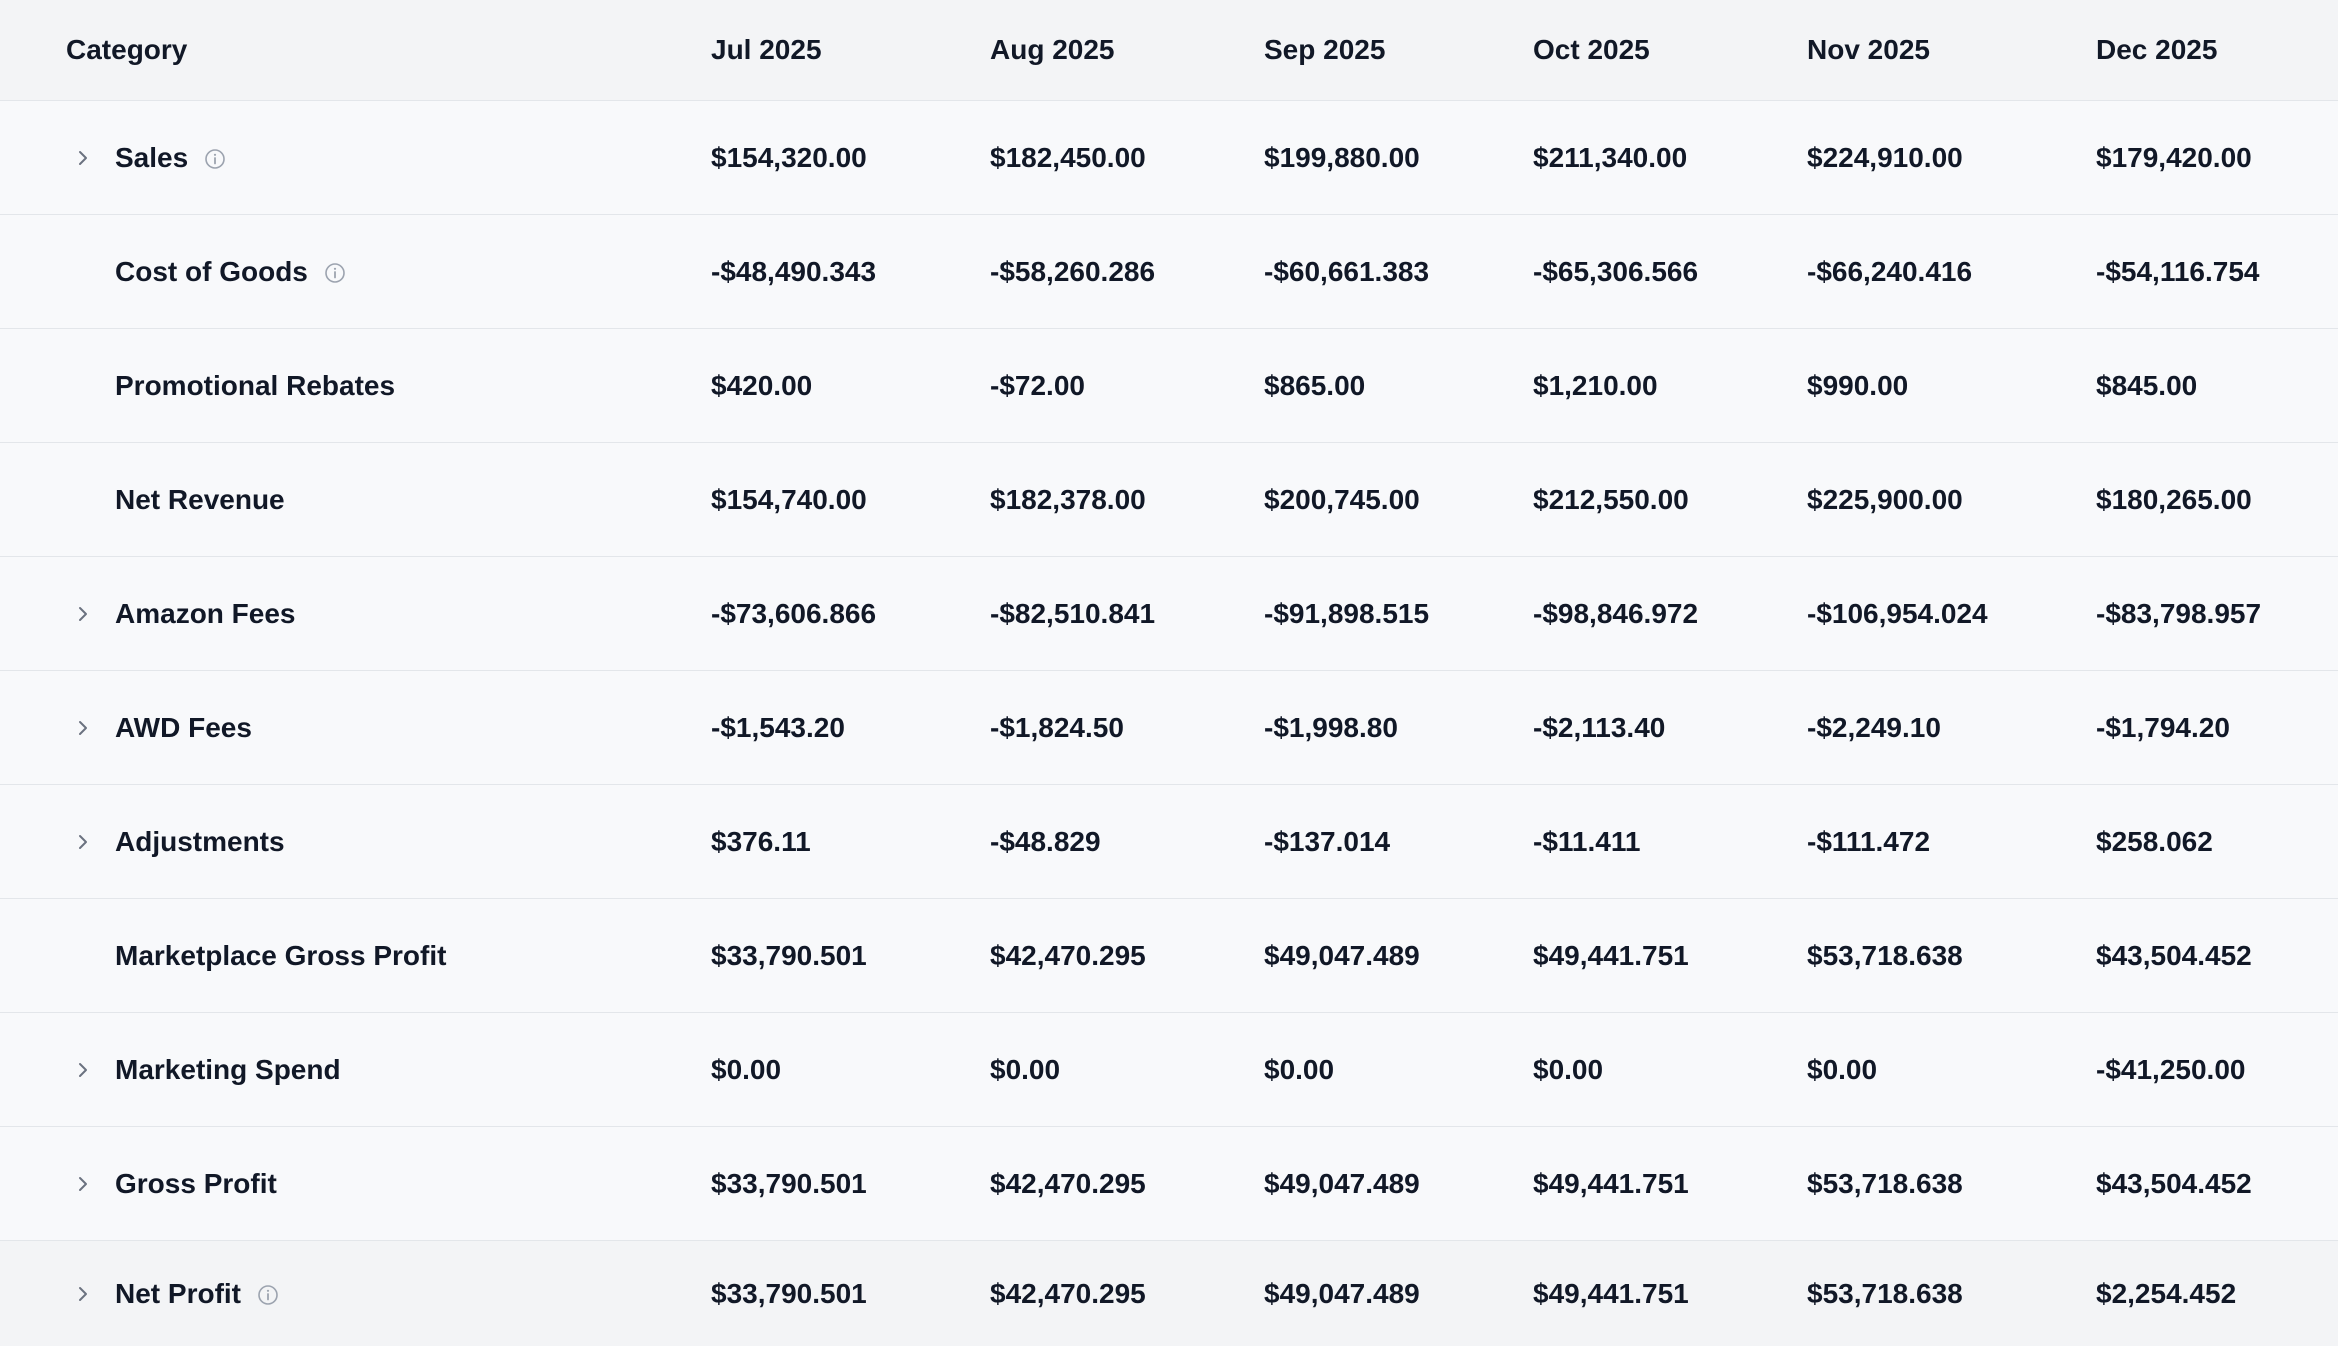 The height and width of the screenshot is (1346, 2338). What do you see at coordinates (183, 728) in the screenshot?
I see `row-label: AWD Fees` at bounding box center [183, 728].